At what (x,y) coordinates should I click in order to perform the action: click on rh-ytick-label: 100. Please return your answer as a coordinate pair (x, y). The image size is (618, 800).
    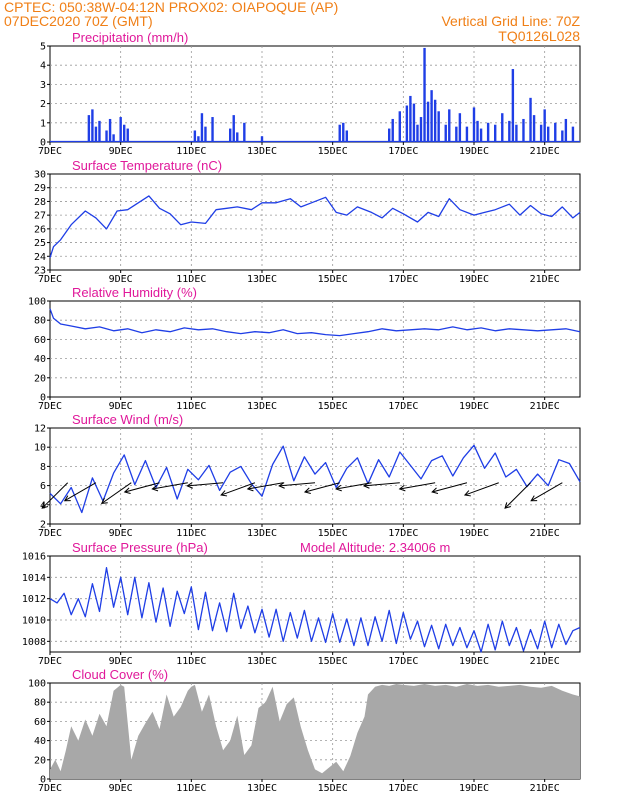
    Looking at the image, I should click on (37, 302).